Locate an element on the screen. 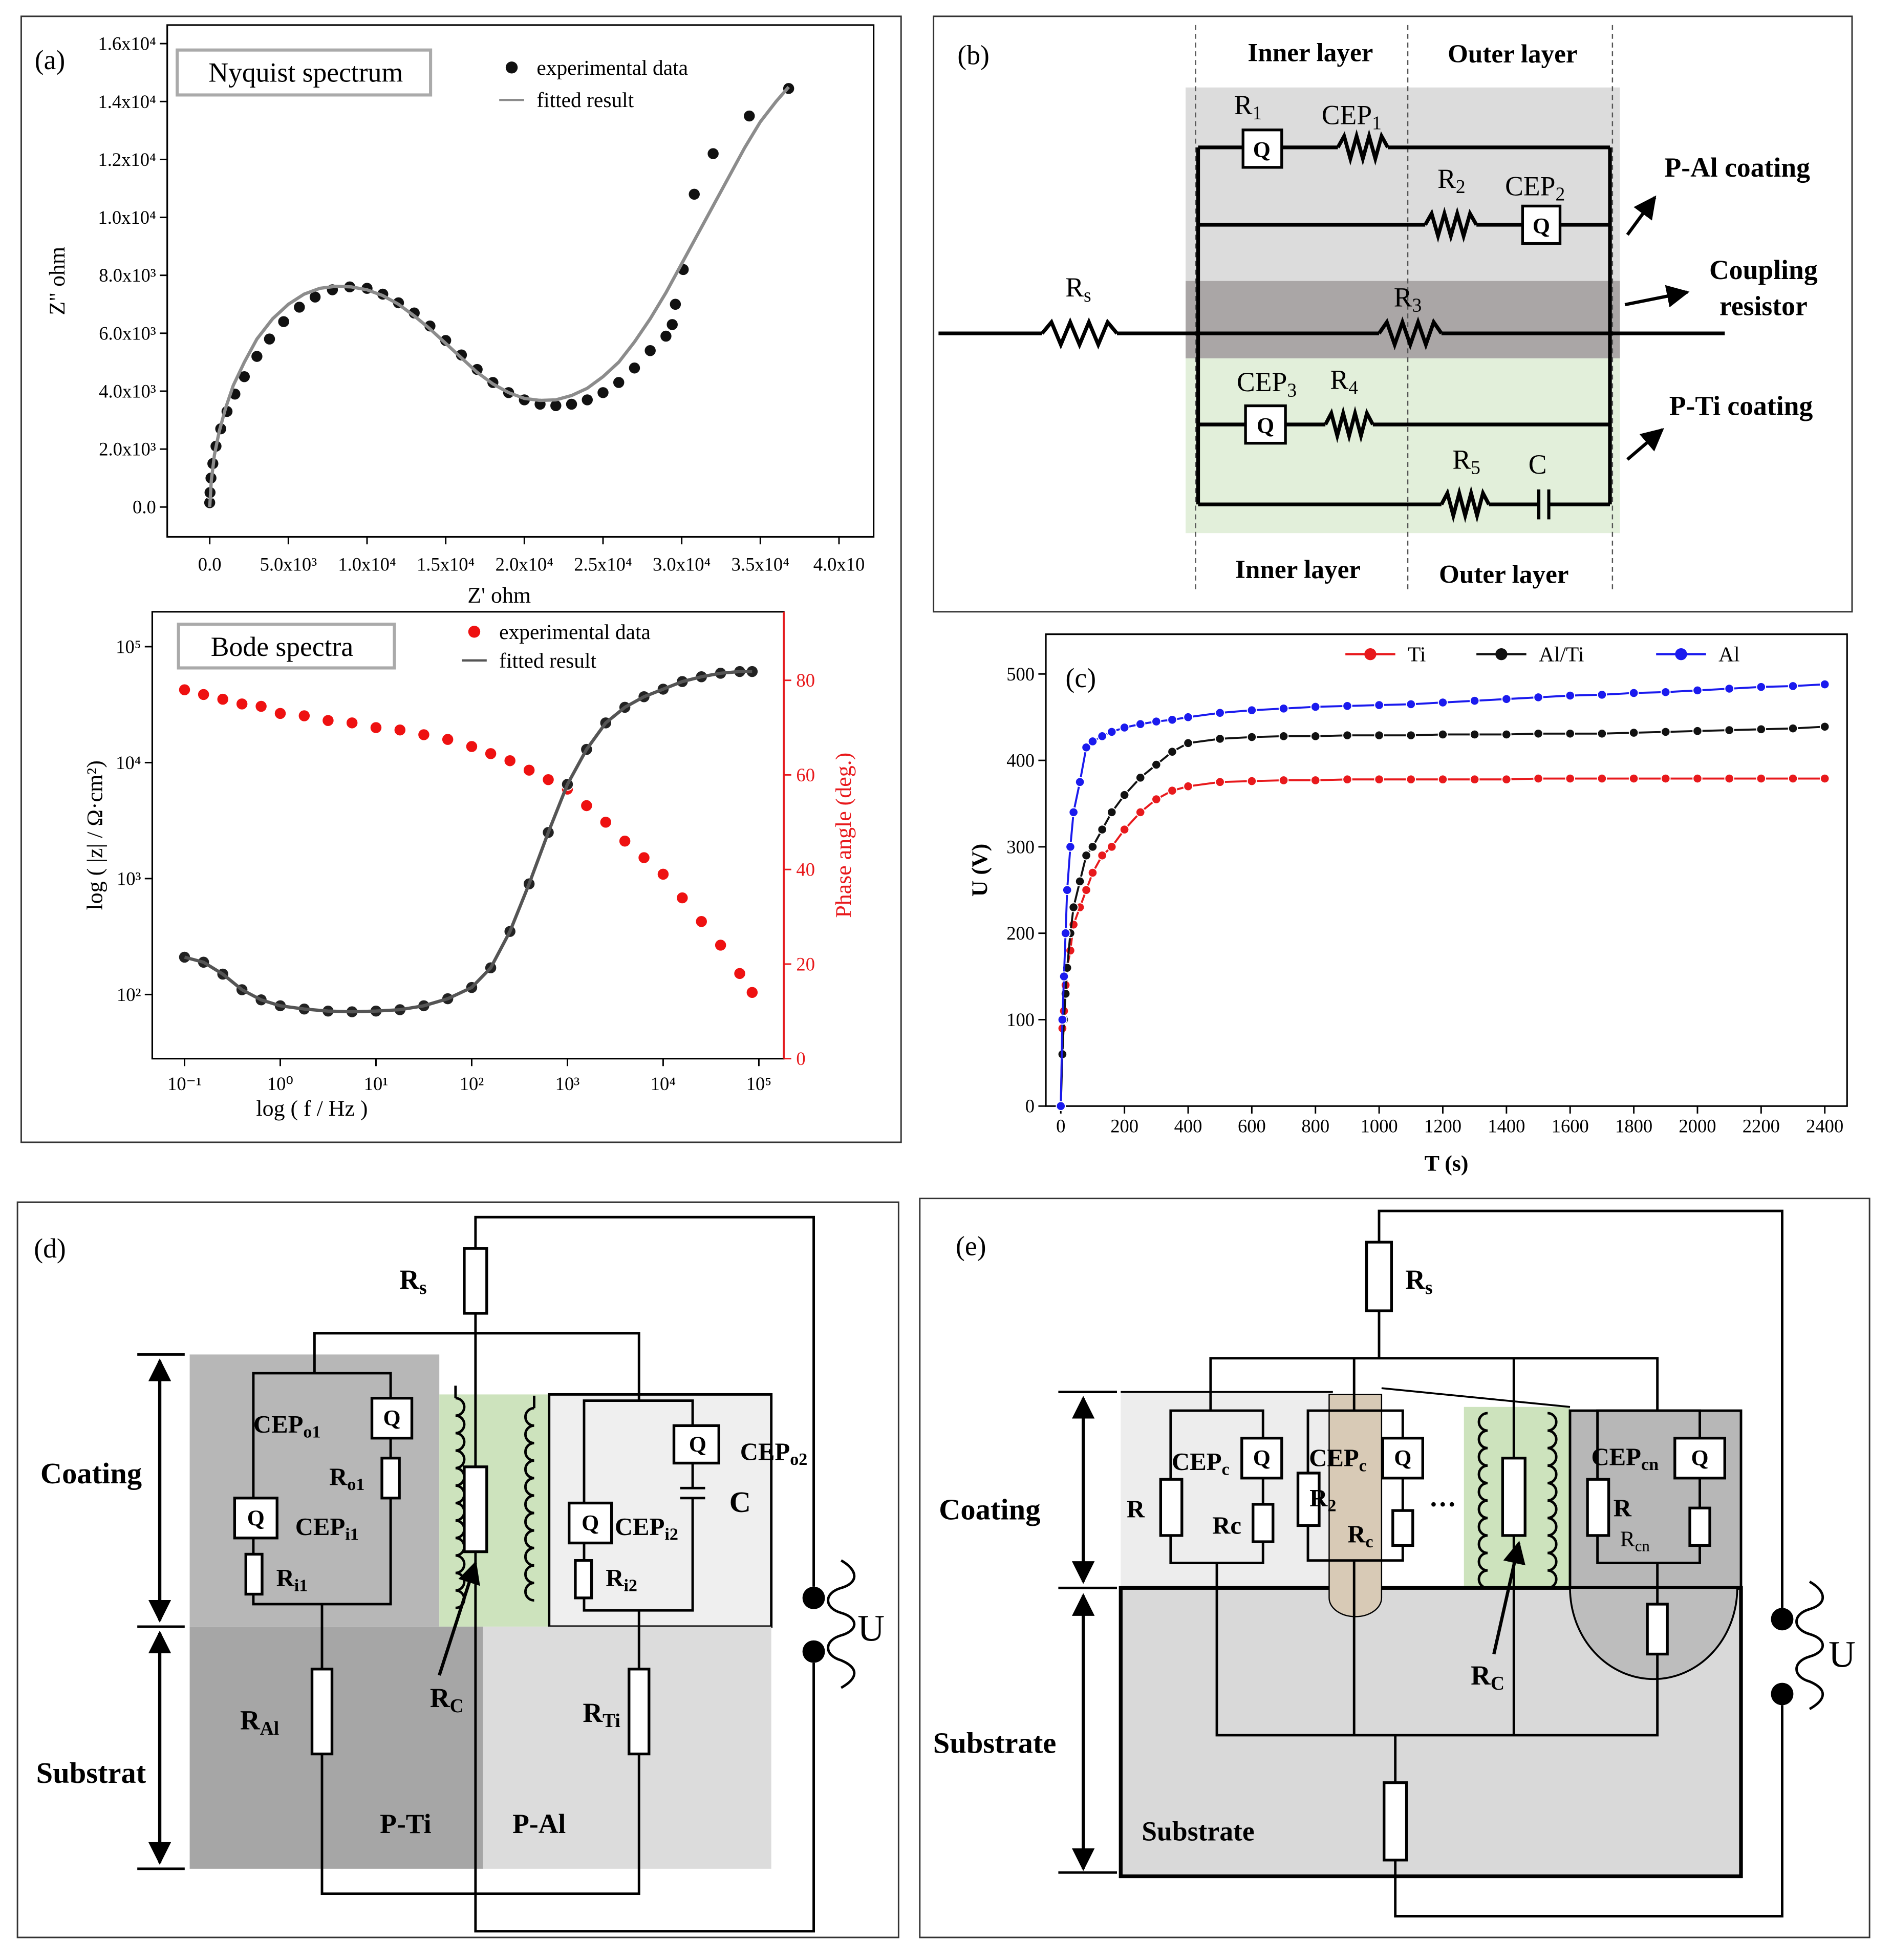  source-symbol is located at coordinates (1809, 1645).